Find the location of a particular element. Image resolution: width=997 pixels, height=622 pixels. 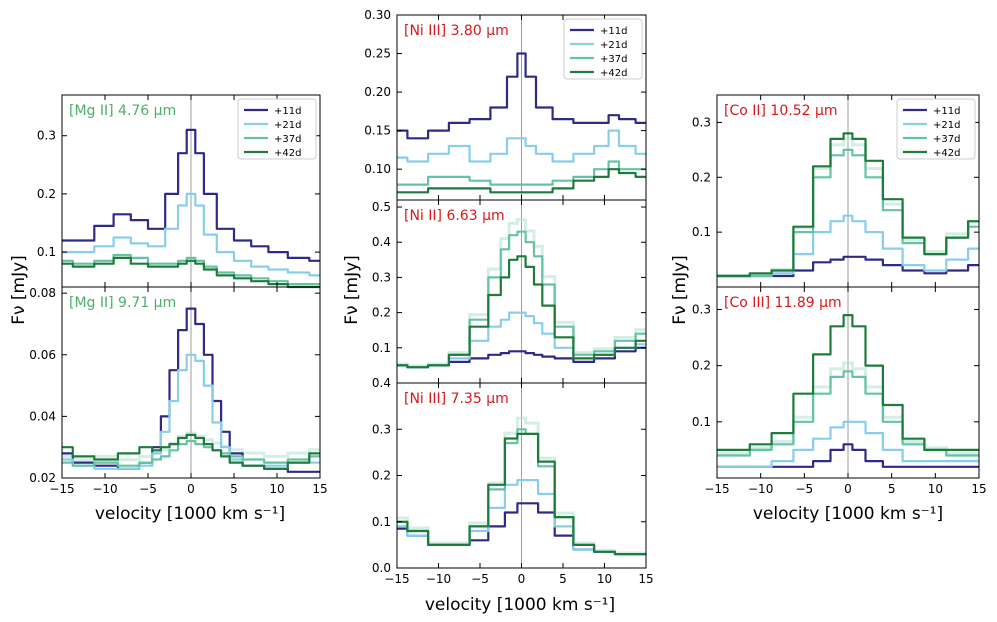

panel-mg2_476: 0.1 0.2 0.3 [Mg II] 4.76 μm +11d +21d +37d +42d is located at coordinates (179, 191).